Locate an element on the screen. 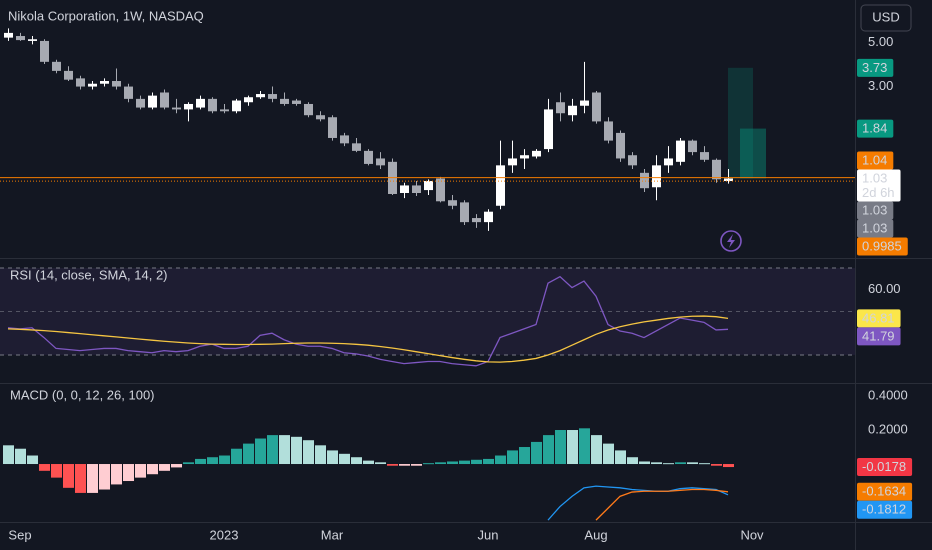  currency-button: USD is located at coordinates (886, 18).